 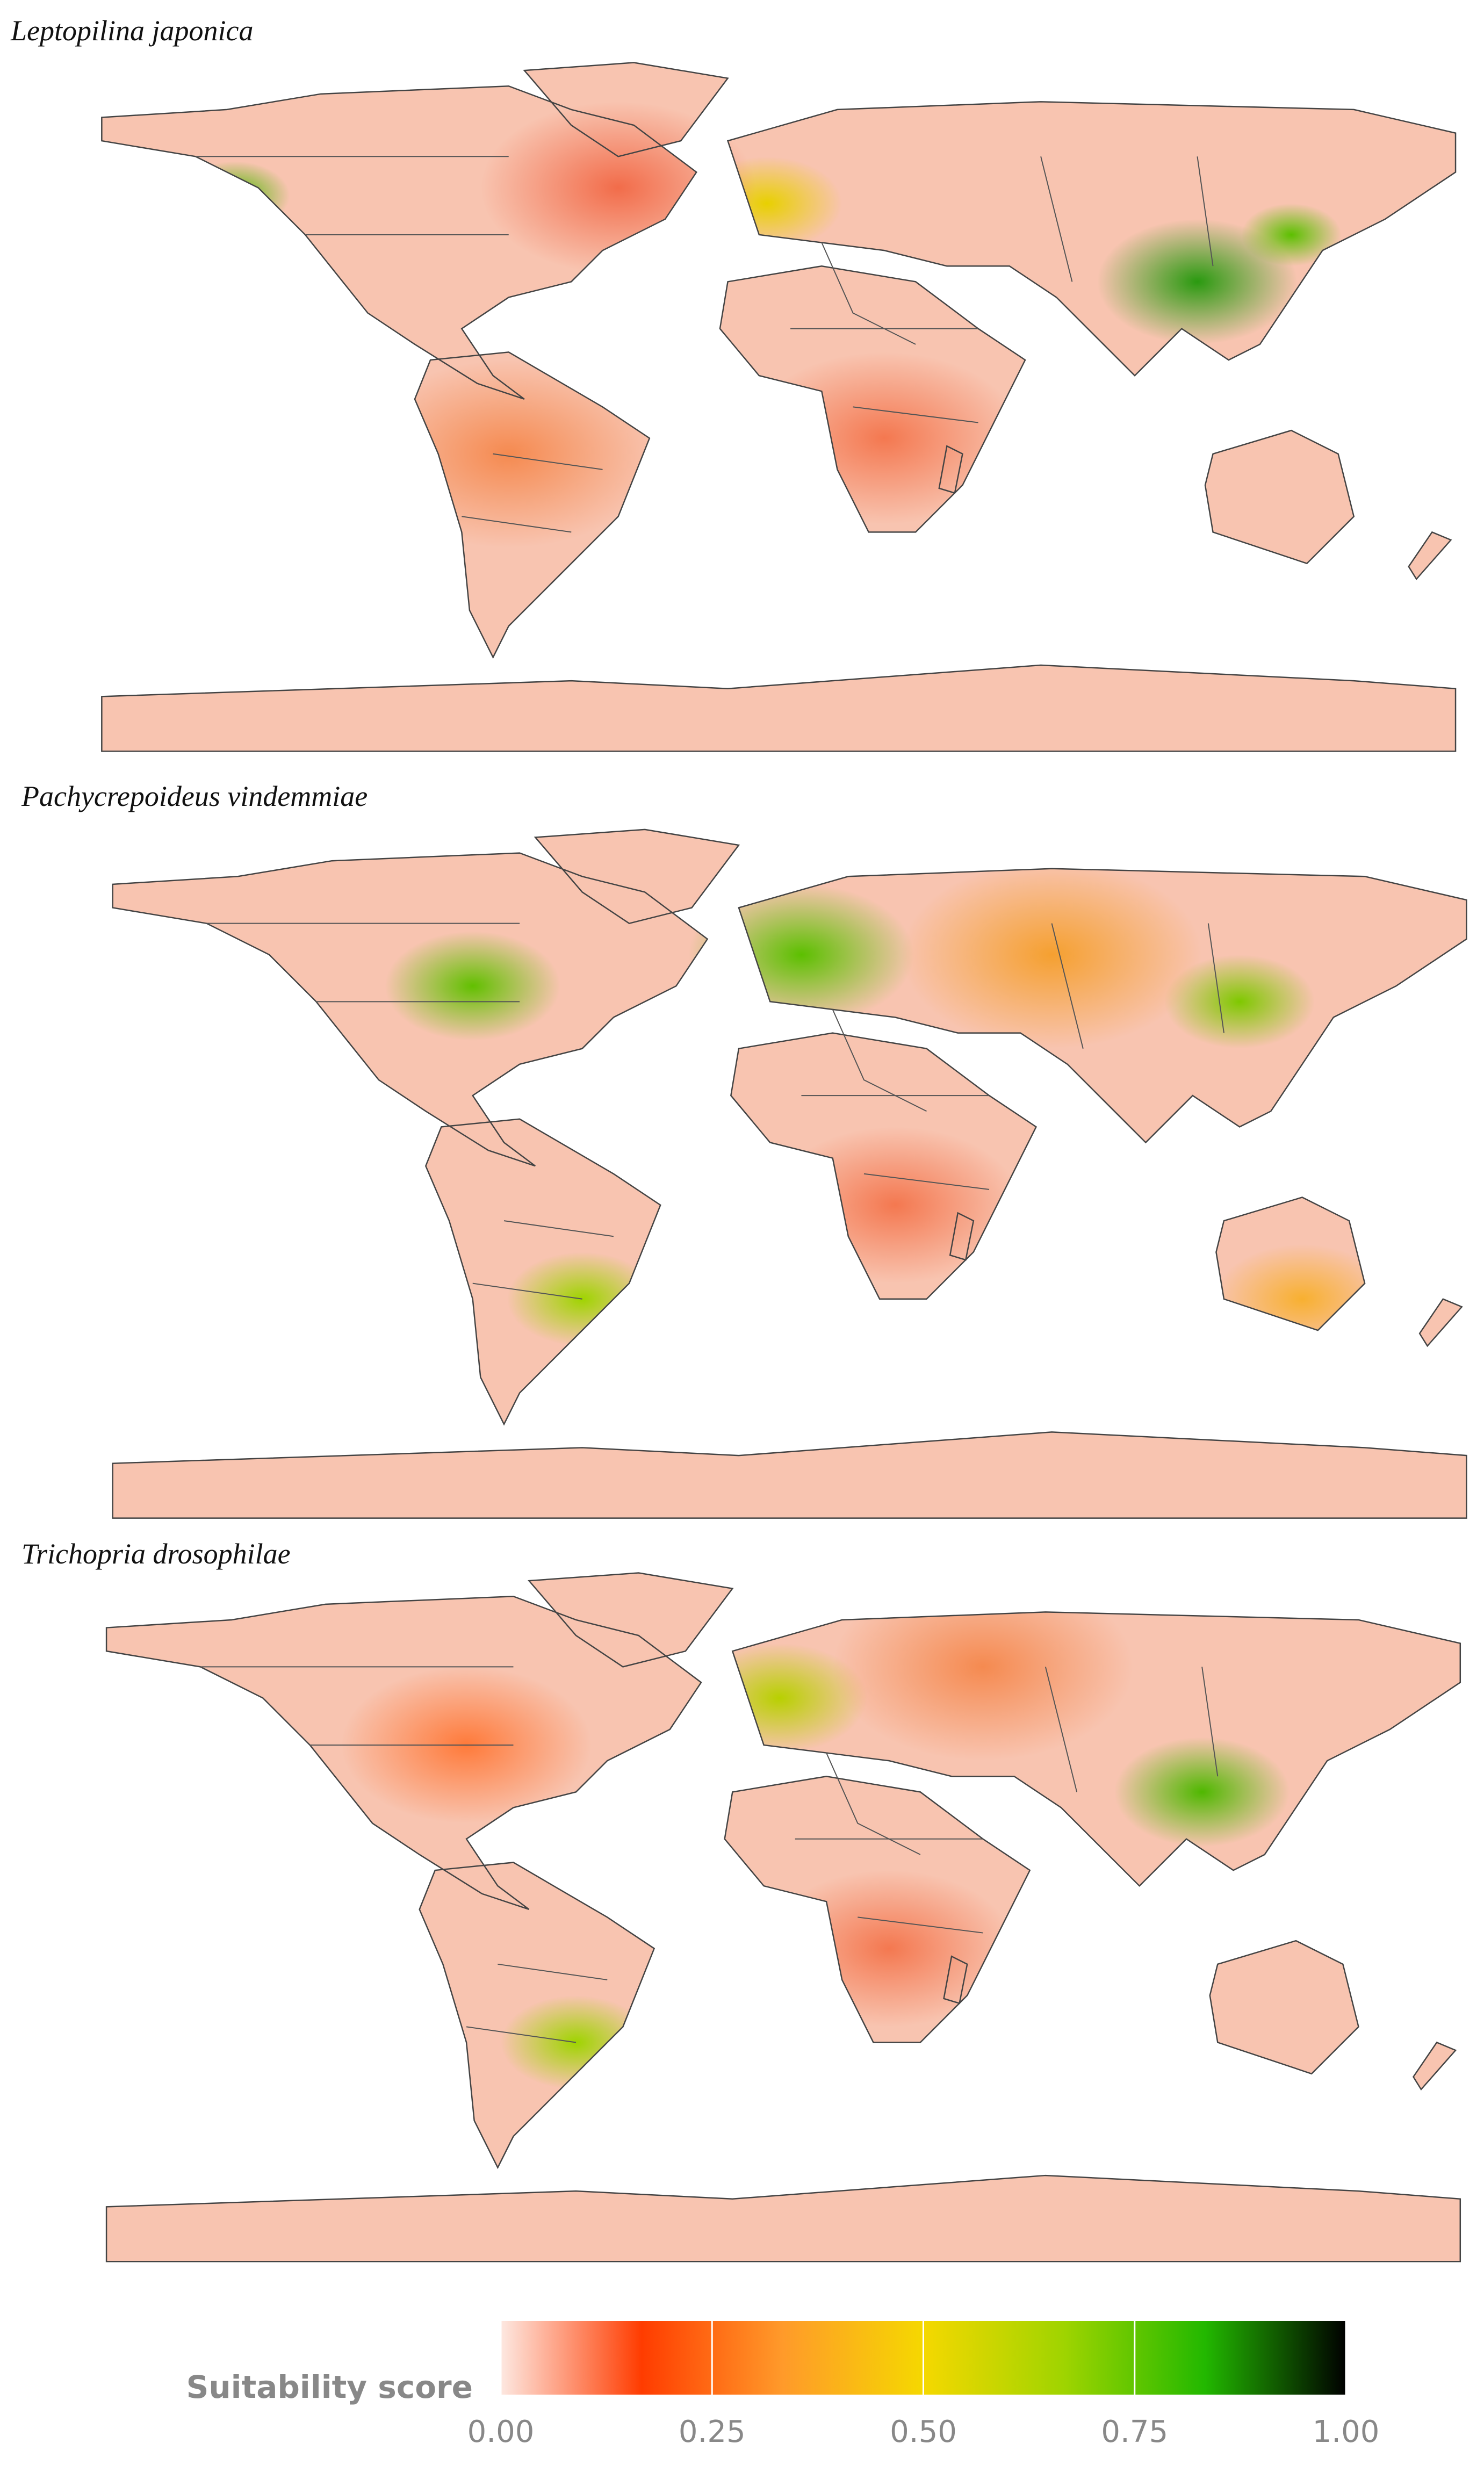 I want to click on panel-title: Pachycrepoideus vindemmiae, so click(x=194, y=796).